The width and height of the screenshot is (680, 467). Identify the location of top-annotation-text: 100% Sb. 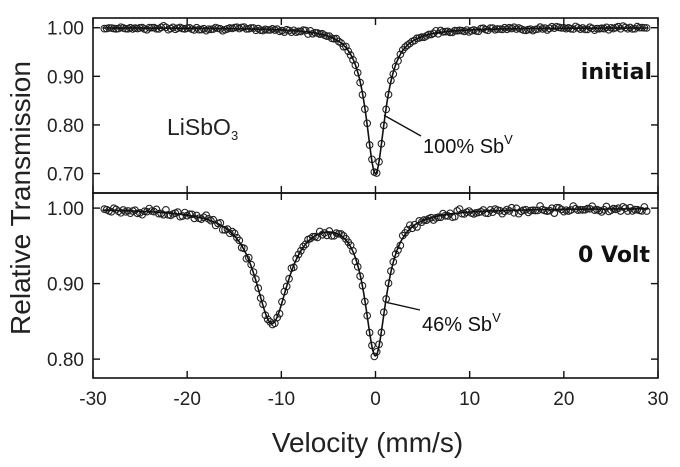
(463, 147).